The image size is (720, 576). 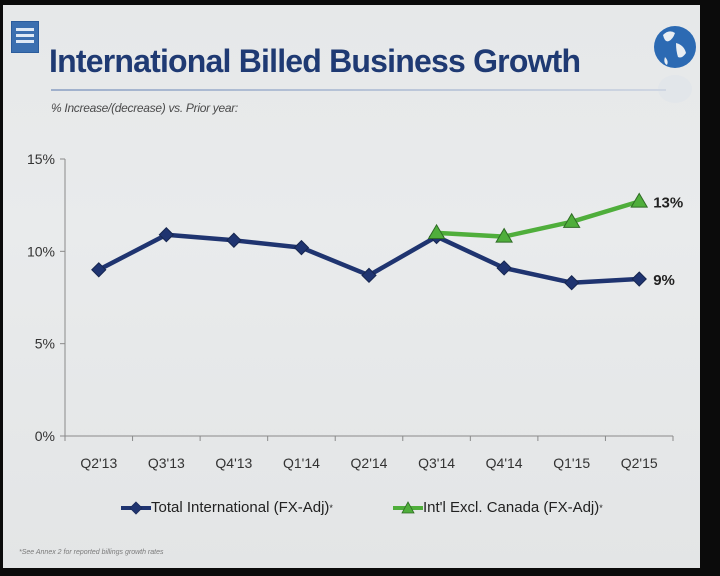 What do you see at coordinates (408, 506) in the screenshot?
I see `legend-swatch-intl-ex-canada` at bounding box center [408, 506].